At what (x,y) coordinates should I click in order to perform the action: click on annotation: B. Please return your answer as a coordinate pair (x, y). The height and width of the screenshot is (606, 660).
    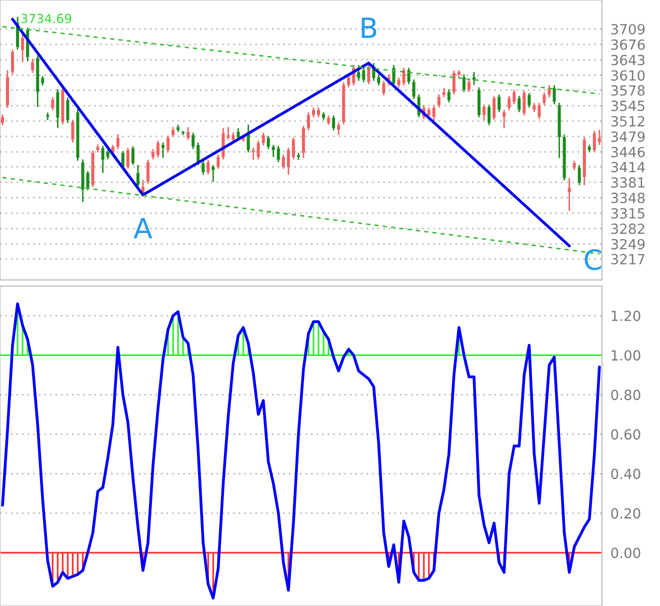
    Looking at the image, I should click on (369, 28).